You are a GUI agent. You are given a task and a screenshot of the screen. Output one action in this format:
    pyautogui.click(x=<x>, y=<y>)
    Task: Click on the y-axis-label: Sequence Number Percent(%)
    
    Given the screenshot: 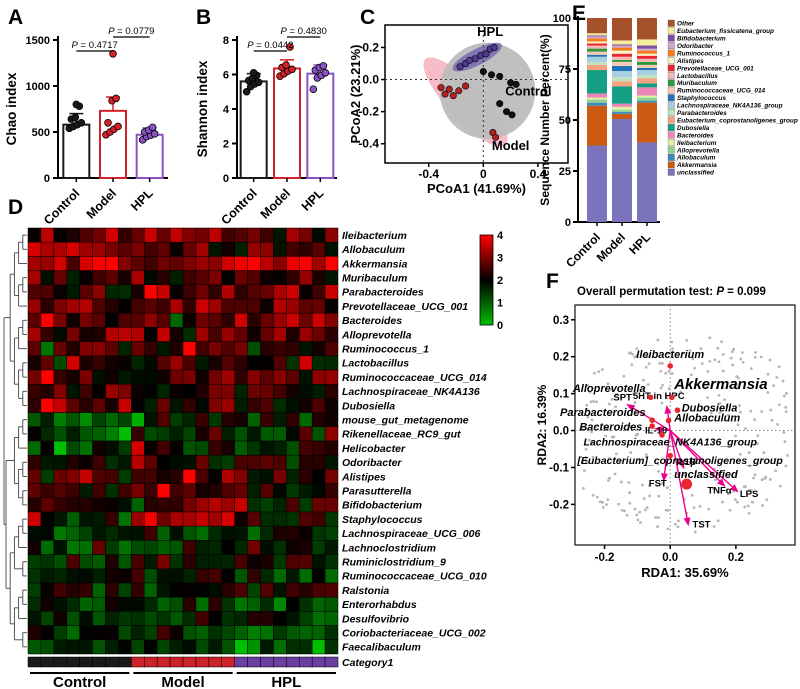 What is the action you would take?
    pyautogui.click(x=545, y=119)
    